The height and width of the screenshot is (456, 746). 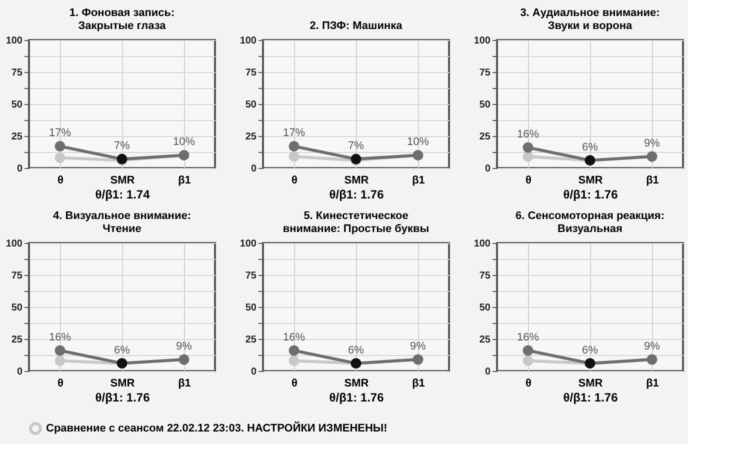 What do you see at coordinates (122, 195) in the screenshot?
I see `x-axis-title: θ/β1: 1.74` at bounding box center [122, 195].